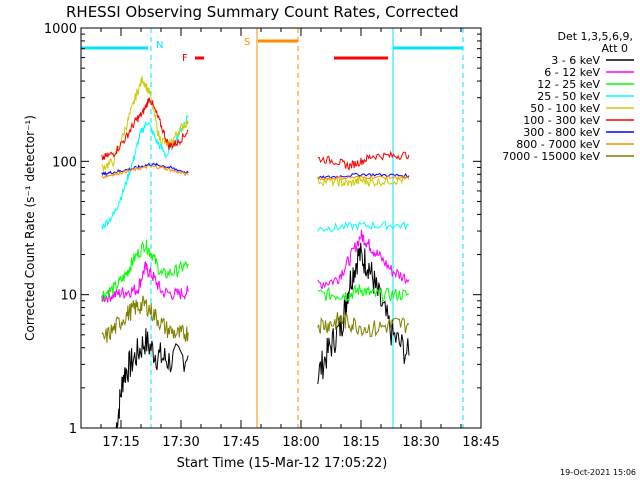  I want to click on series-line-3-6-kev-seg1, so click(152, 378).